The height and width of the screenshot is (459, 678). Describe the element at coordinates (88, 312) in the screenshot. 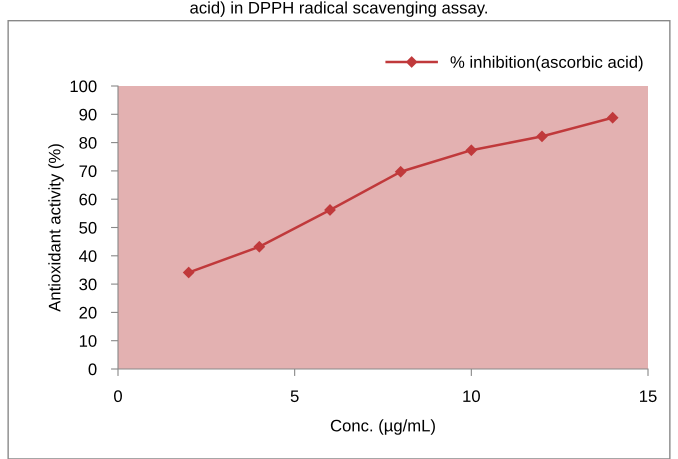

I see `y-tick-label: 20` at that location.